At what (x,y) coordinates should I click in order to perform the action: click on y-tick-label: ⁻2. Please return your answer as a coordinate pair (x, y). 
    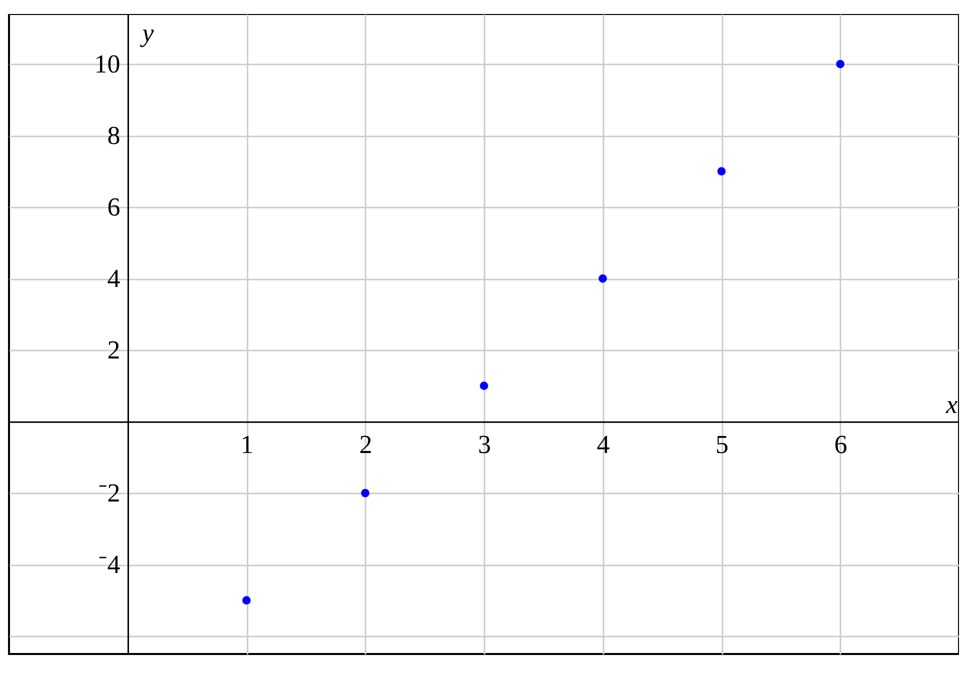
    Looking at the image, I should click on (109, 493).